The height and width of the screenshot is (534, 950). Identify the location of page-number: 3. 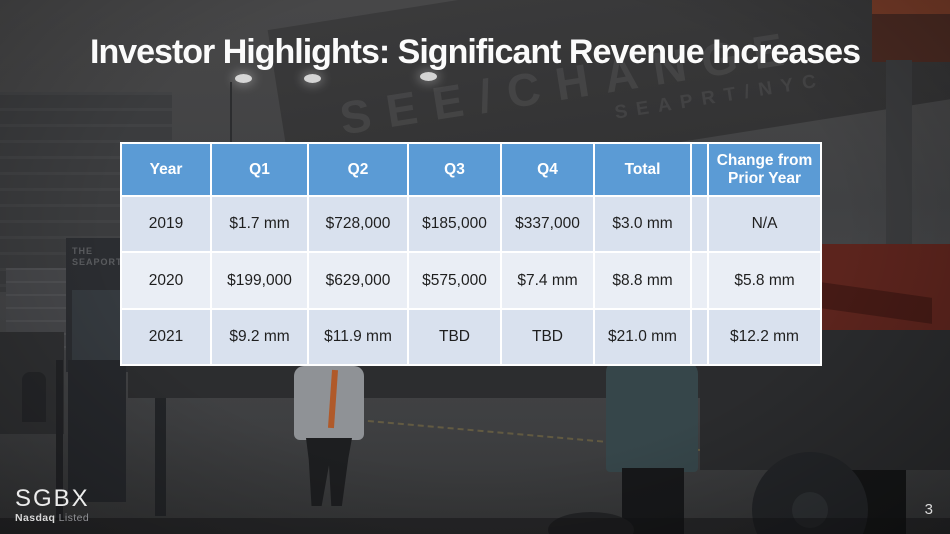
(928, 509).